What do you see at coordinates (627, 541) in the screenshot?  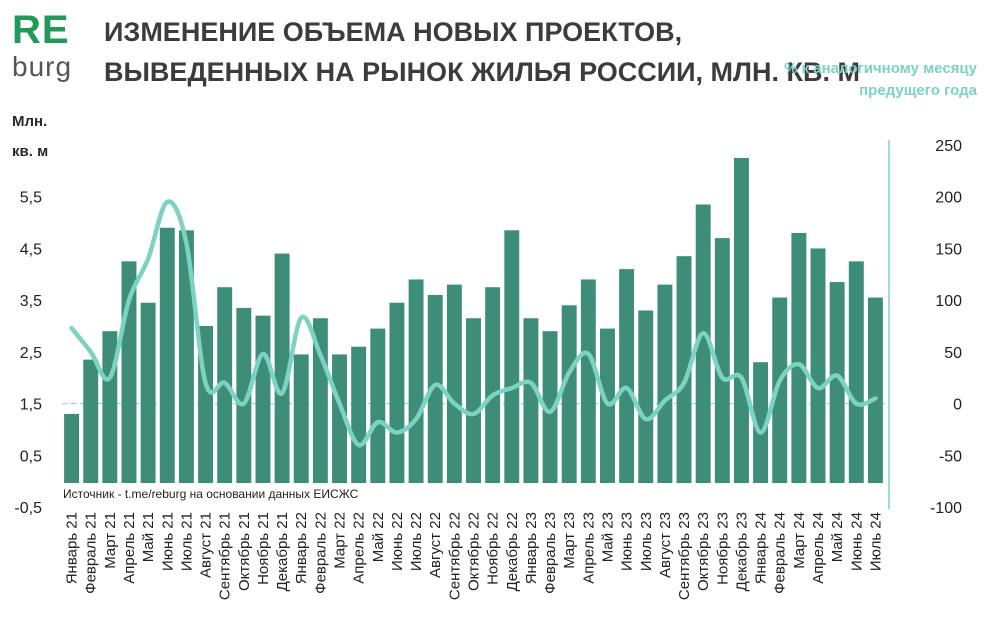 I see `x-tick-label: Июнь 23` at bounding box center [627, 541].